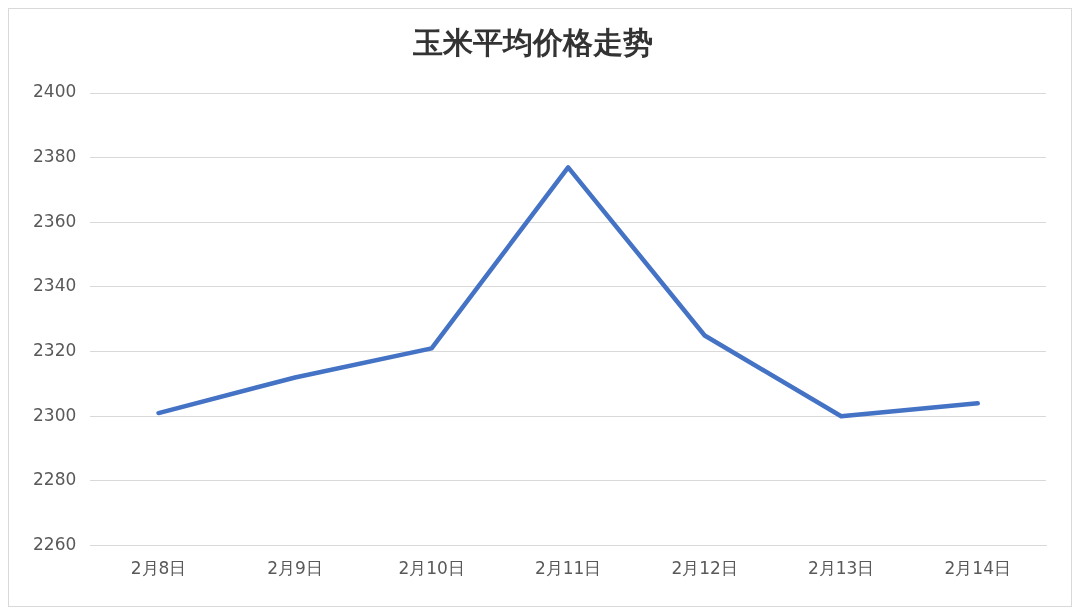  I want to click on y-tick-label: 2340, so click(55, 285).